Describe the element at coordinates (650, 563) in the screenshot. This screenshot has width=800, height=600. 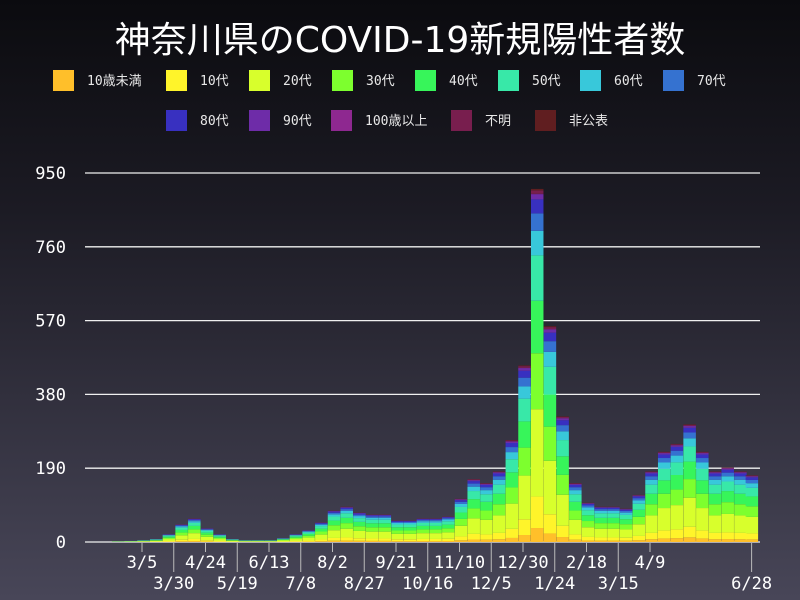
I see `x-tick-label: 4/9` at that location.